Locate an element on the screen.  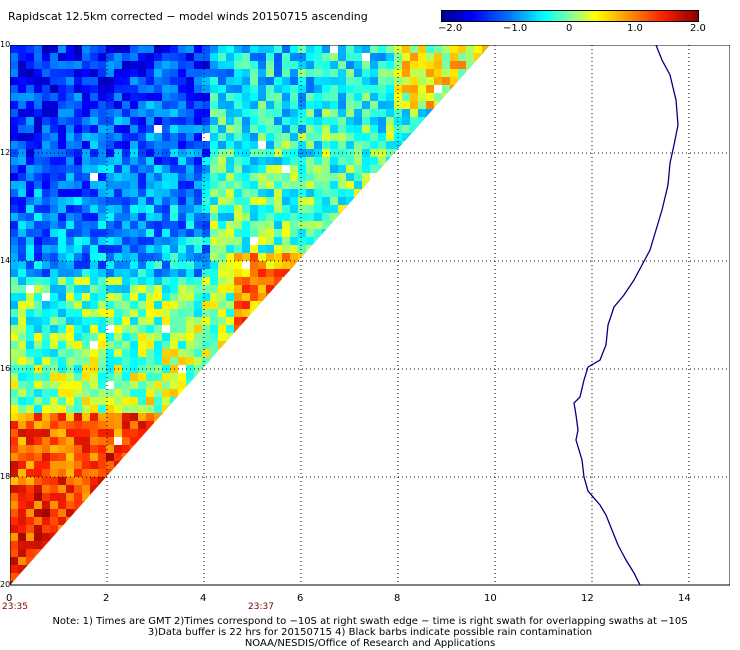
colorbar-tick: 2.0 is located at coordinates (698, 28).